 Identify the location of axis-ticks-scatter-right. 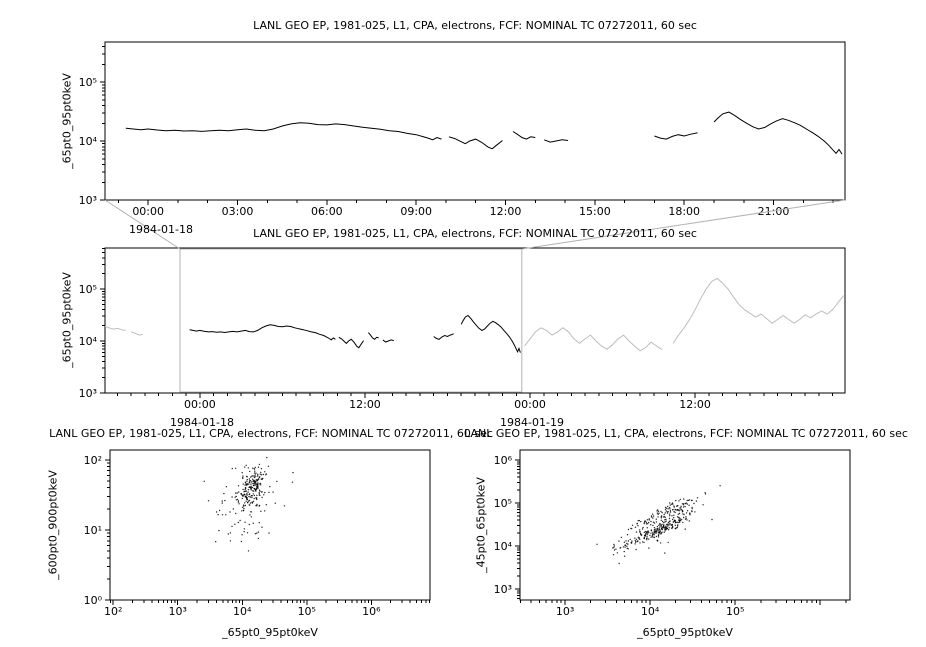
(681, 532).